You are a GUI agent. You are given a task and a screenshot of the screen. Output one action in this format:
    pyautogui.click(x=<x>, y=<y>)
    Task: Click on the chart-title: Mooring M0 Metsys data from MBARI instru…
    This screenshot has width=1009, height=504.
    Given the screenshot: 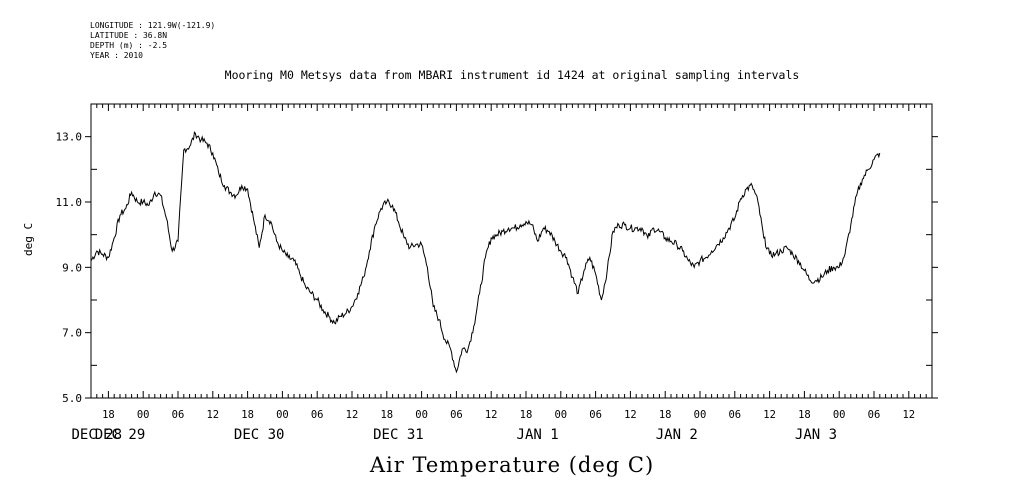 What is the action you would take?
    pyautogui.click(x=512, y=75)
    